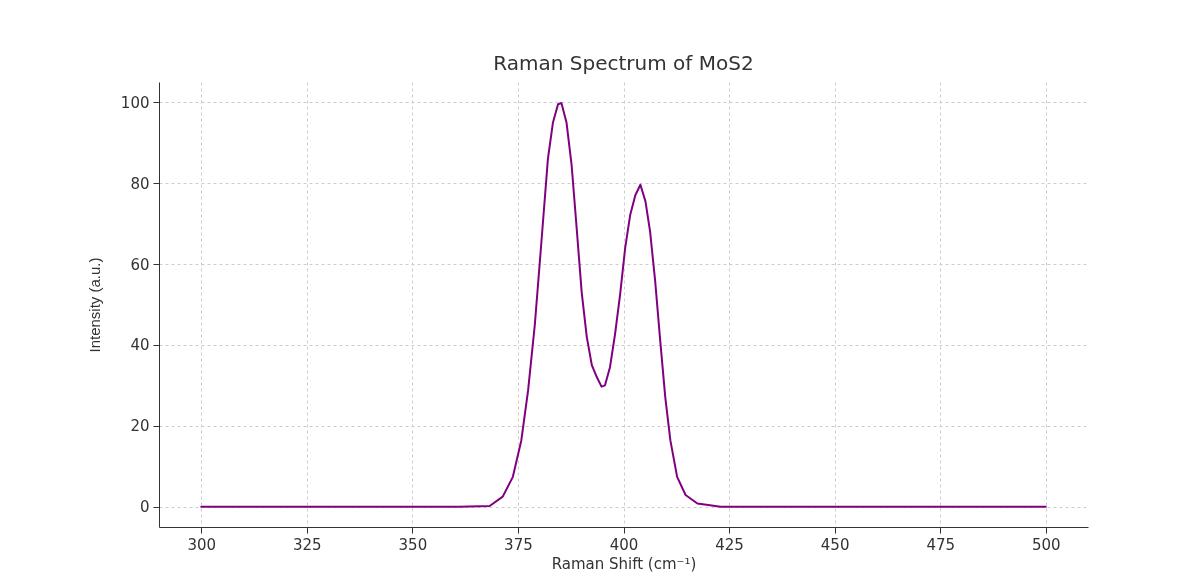 This screenshot has height=583, width=1195. I want to click on x-tick-label: 400, so click(624, 544).